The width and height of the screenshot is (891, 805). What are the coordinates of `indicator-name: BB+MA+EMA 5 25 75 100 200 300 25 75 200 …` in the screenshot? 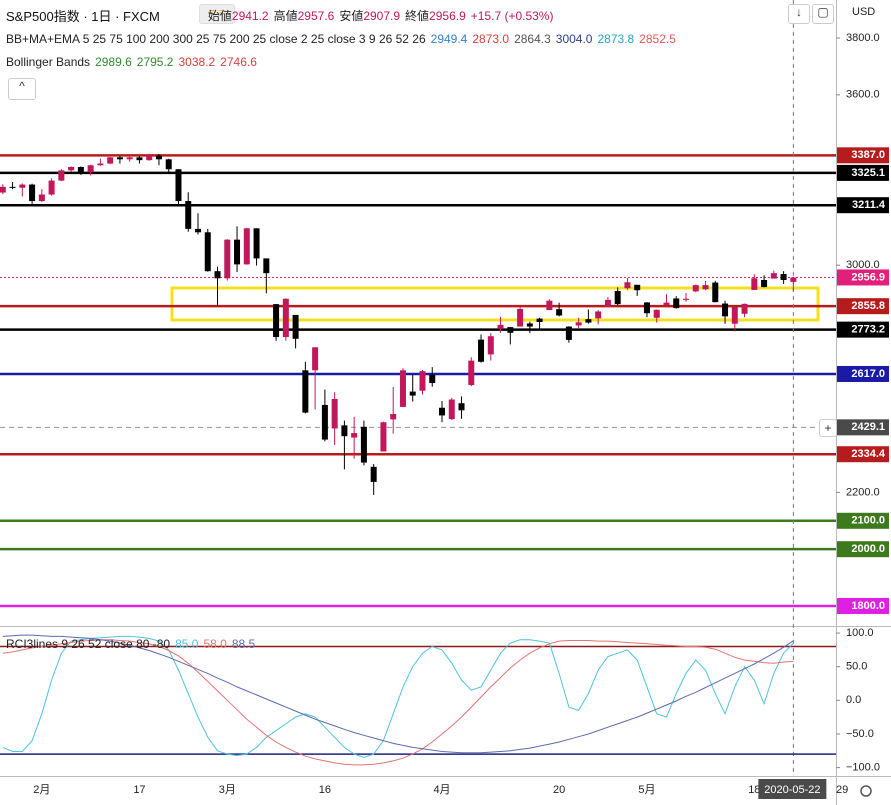 It's located at (216, 39).